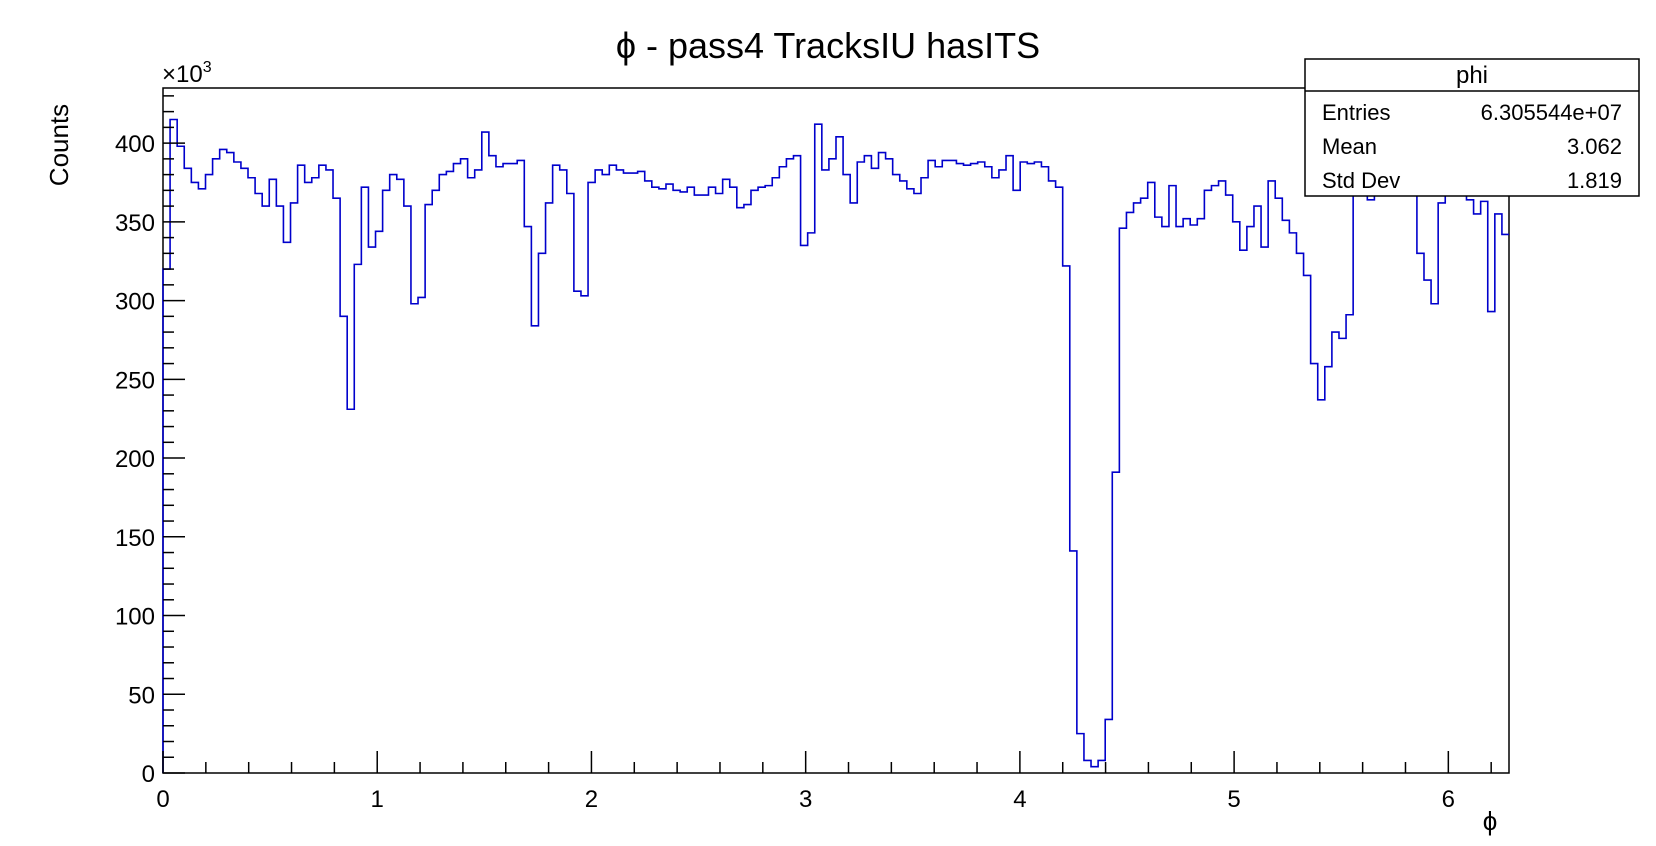 Image resolution: width=1656 pixels, height=846 pixels. Describe the element at coordinates (135, 223) in the screenshot. I see `y-tick-label: 350` at that location.